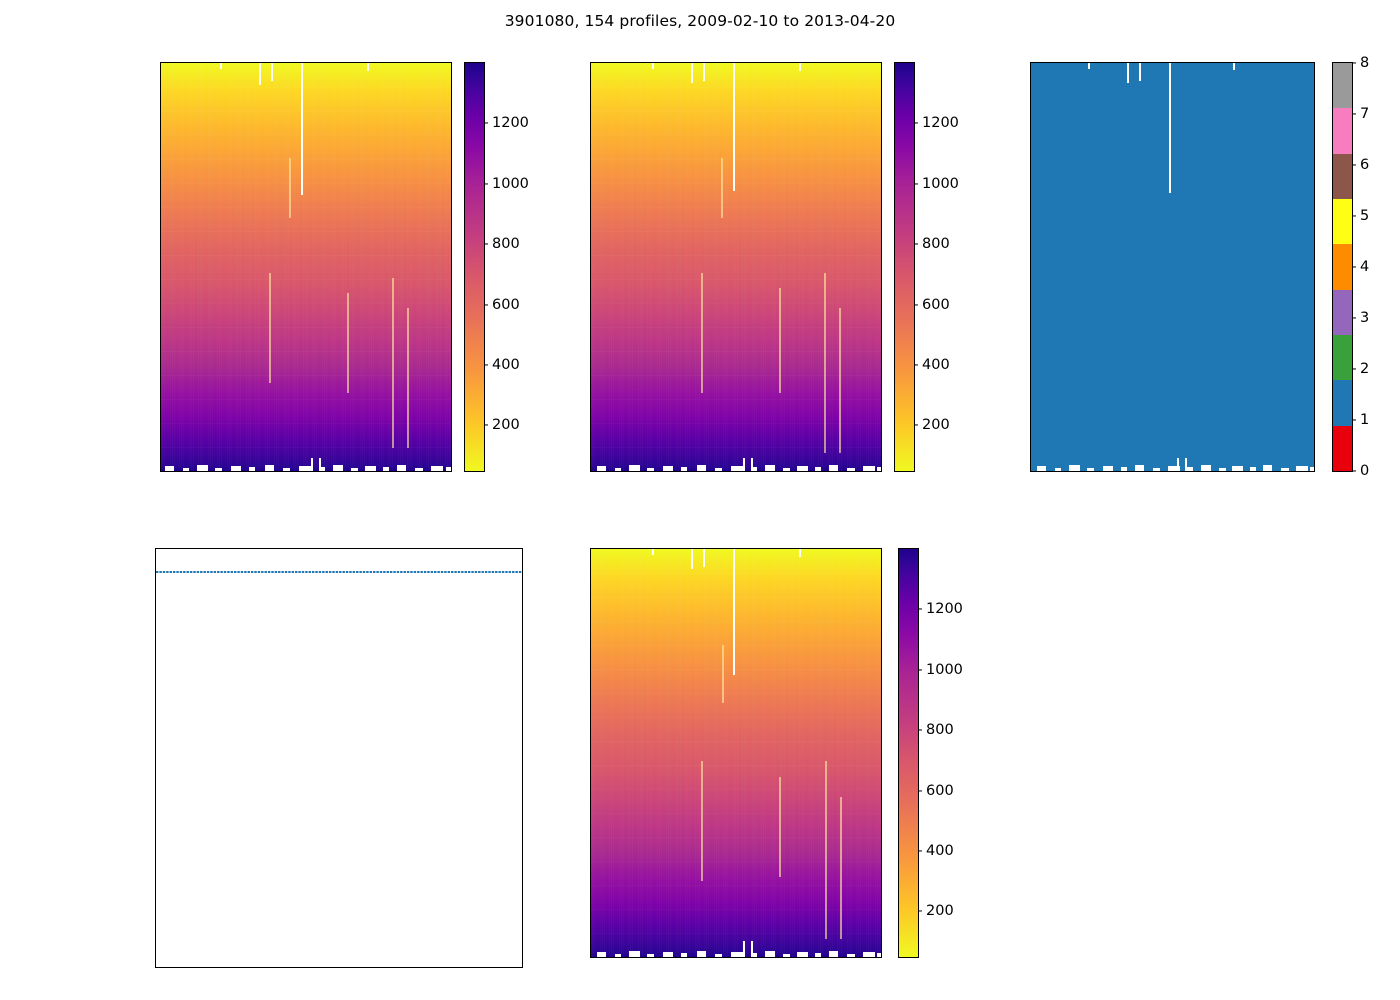 Image resolution: width=1400 pixels, height=1000 pixels. Describe the element at coordinates (1030, 238) in the screenshot. I see `ytick-label: 600` at that location.